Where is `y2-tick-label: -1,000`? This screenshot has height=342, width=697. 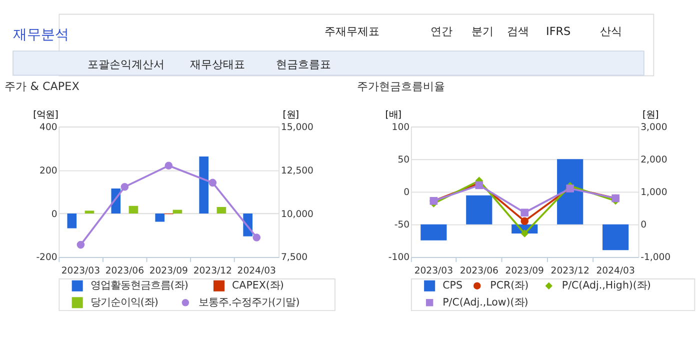
y2-tick-label: -1,000 is located at coordinates (655, 258).